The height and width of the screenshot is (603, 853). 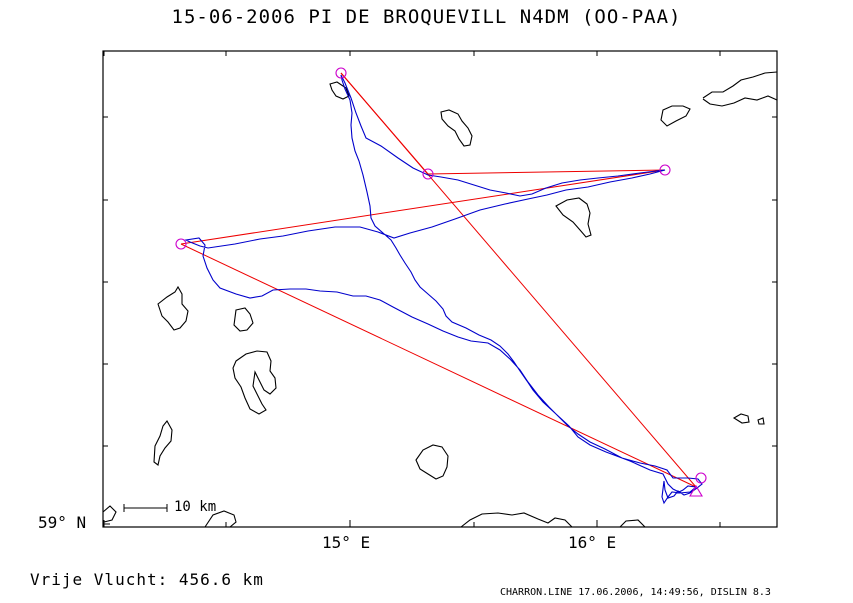 What do you see at coordinates (740, 89) in the screenshot?
I see `coast-ne` at bounding box center [740, 89].